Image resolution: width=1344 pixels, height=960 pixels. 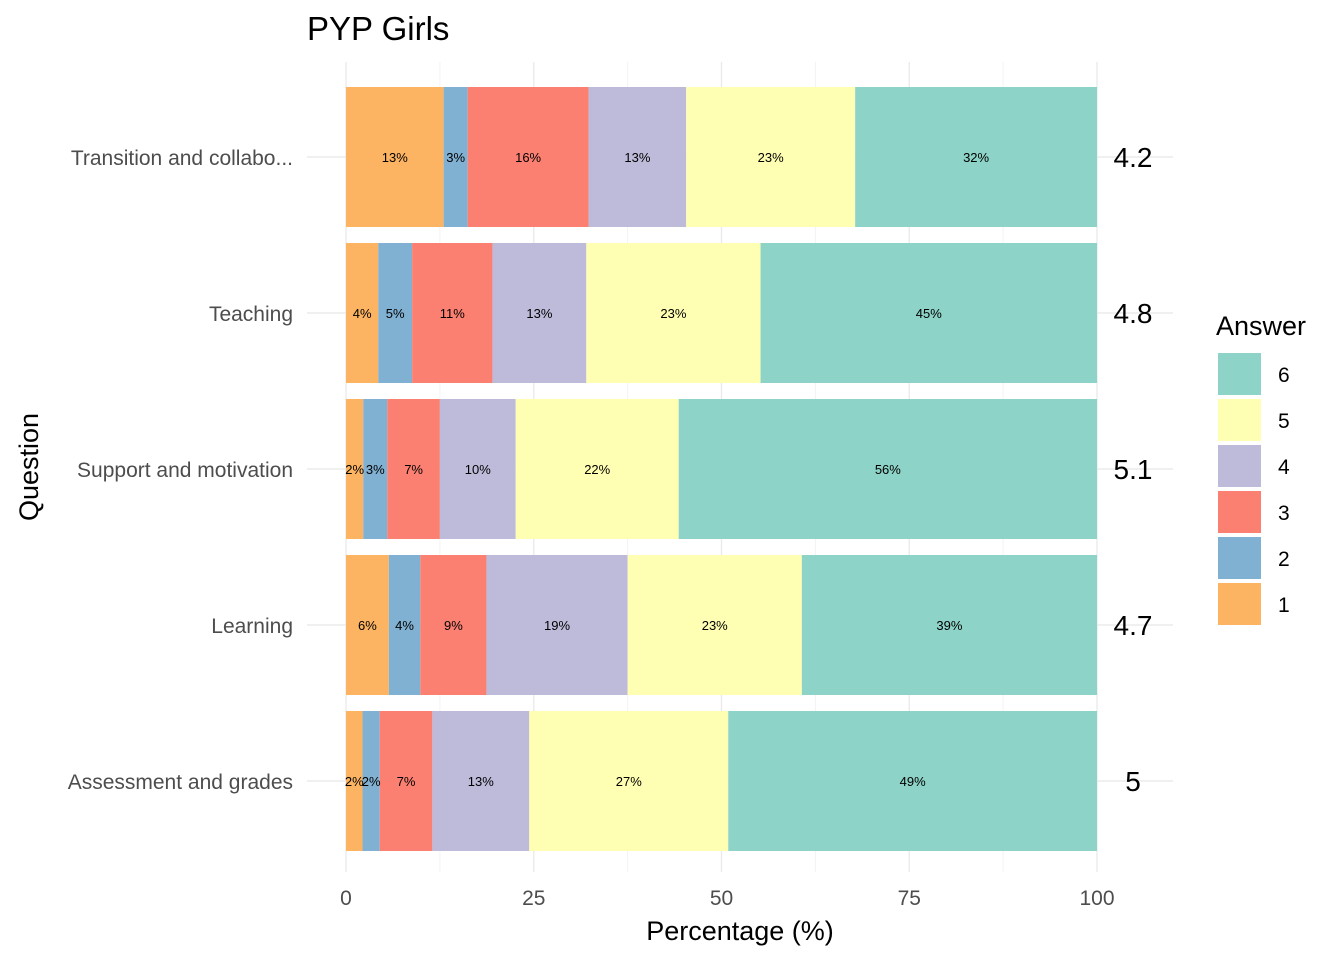 What do you see at coordinates (721, 898) in the screenshot?
I see `x-tick-label: 50` at bounding box center [721, 898].